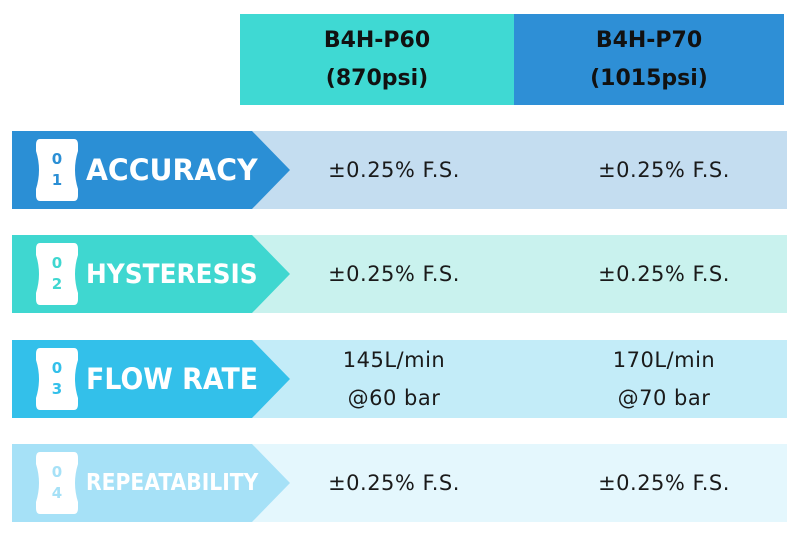 This screenshot has width=800, height=536. Describe the element at coordinates (649, 78) in the screenshot. I see `column-pressure: (1015psi)` at that location.